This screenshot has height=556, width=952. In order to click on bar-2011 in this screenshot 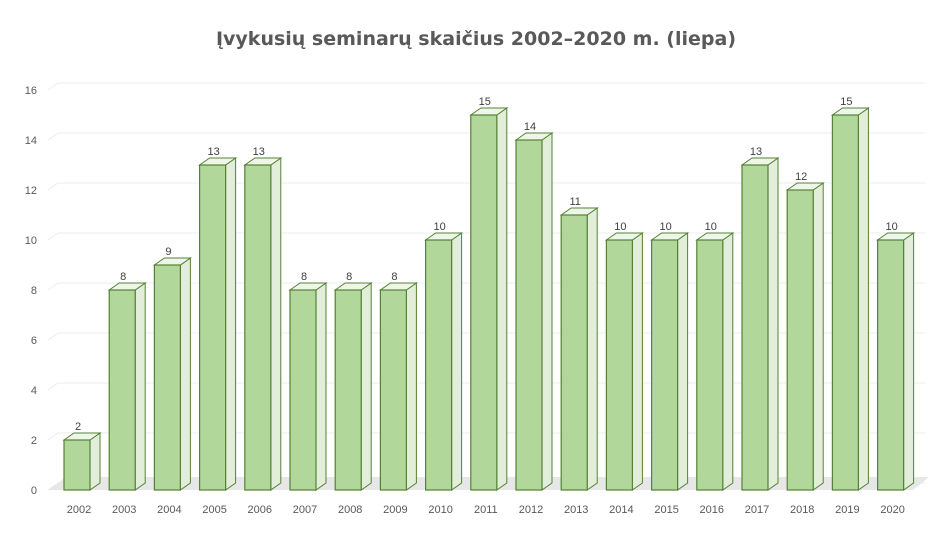, I will do `click(489, 299)`.